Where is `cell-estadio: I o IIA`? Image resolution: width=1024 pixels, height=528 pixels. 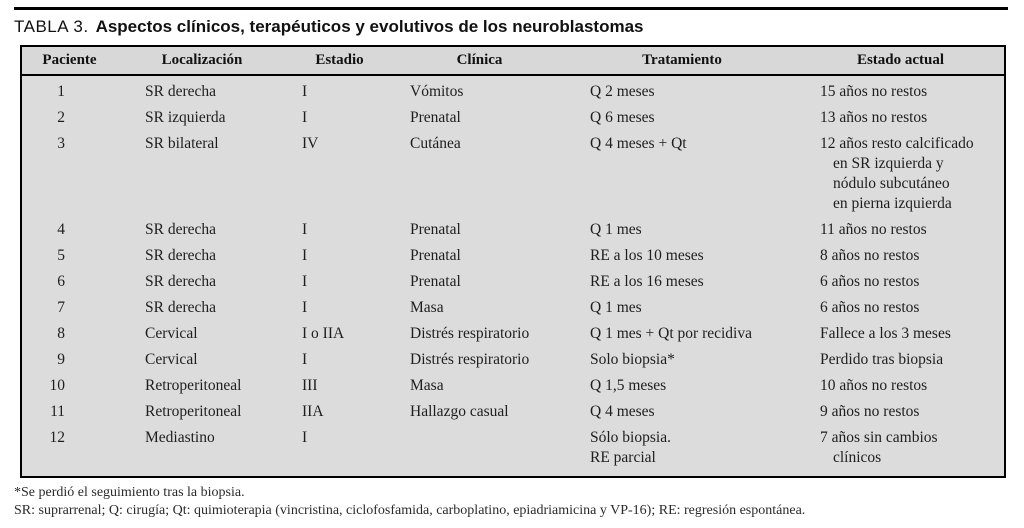 cell-estadio: I o IIA is located at coordinates (323, 333).